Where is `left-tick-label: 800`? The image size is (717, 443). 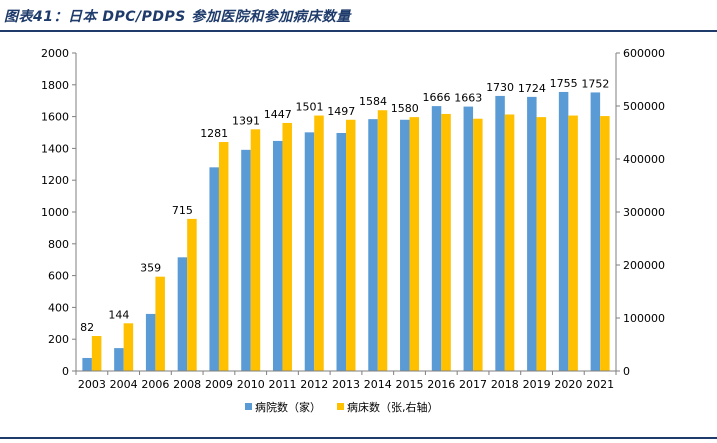
left-tick-label: 800 is located at coordinates (58, 244).